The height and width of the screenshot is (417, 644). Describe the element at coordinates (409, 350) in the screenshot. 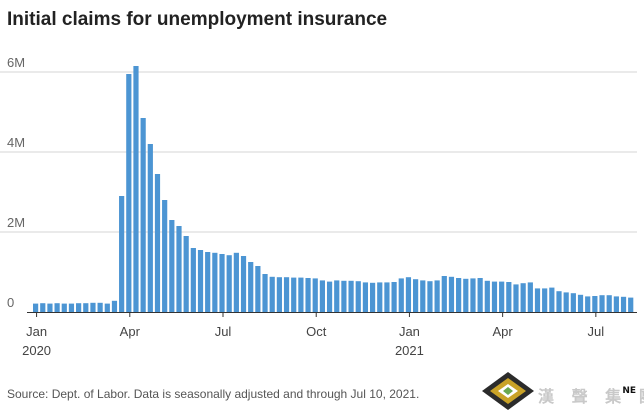

I see `x-tick-year-label: 2021` at that location.